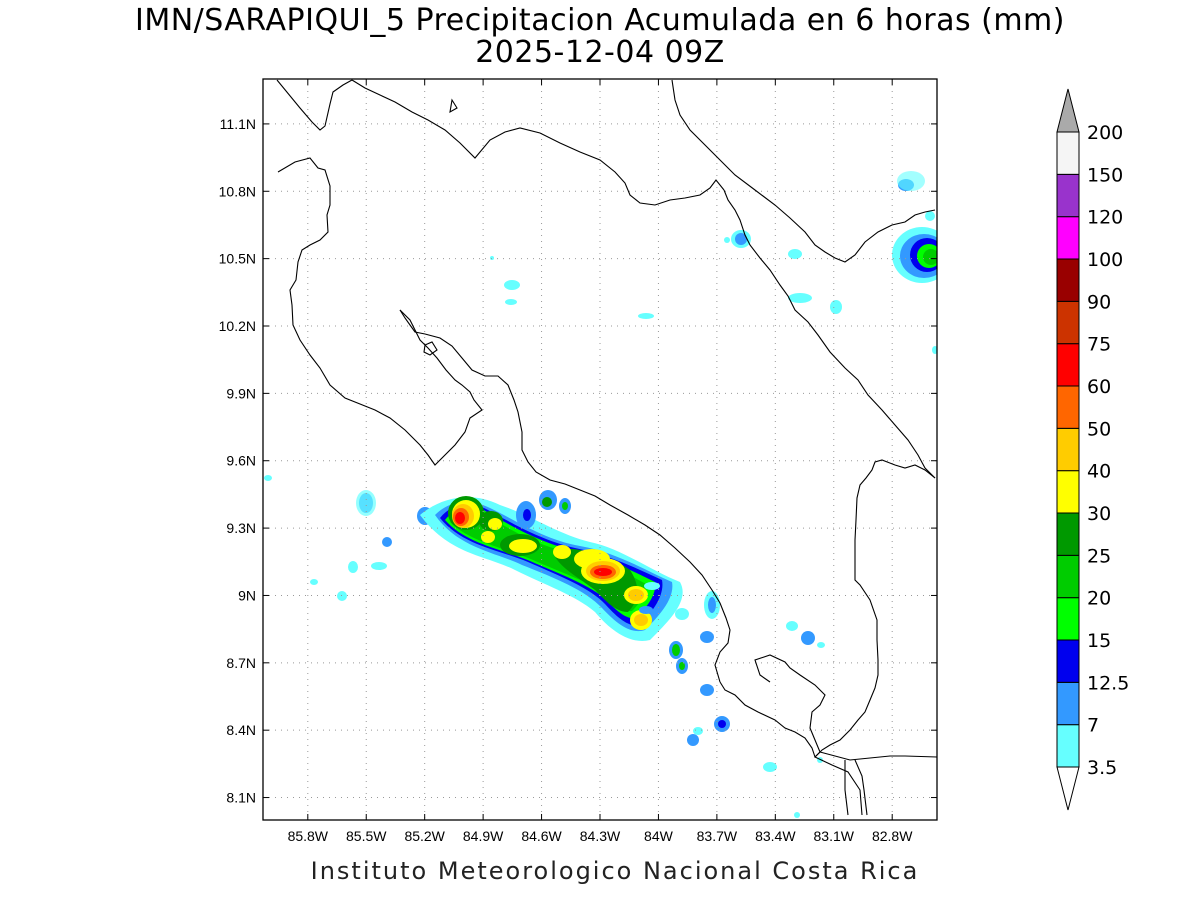 The image size is (1200, 900). Describe the element at coordinates (424, 836) in the screenshot. I see `lon-tick-label: 85.2W` at that location.